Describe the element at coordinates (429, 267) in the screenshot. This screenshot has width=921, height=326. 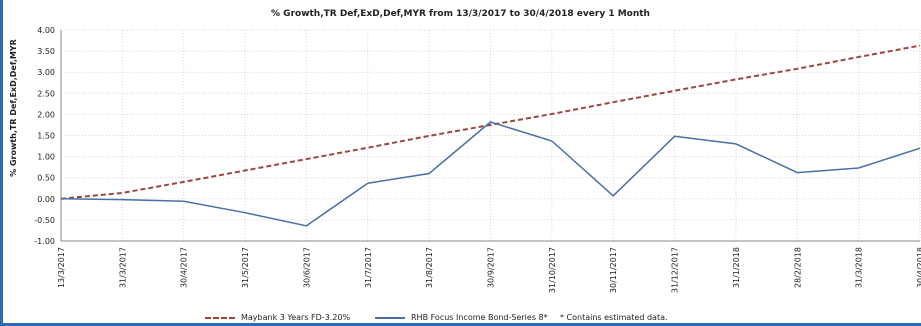
I see `x-tick-label: 31/8/2017` at that location.